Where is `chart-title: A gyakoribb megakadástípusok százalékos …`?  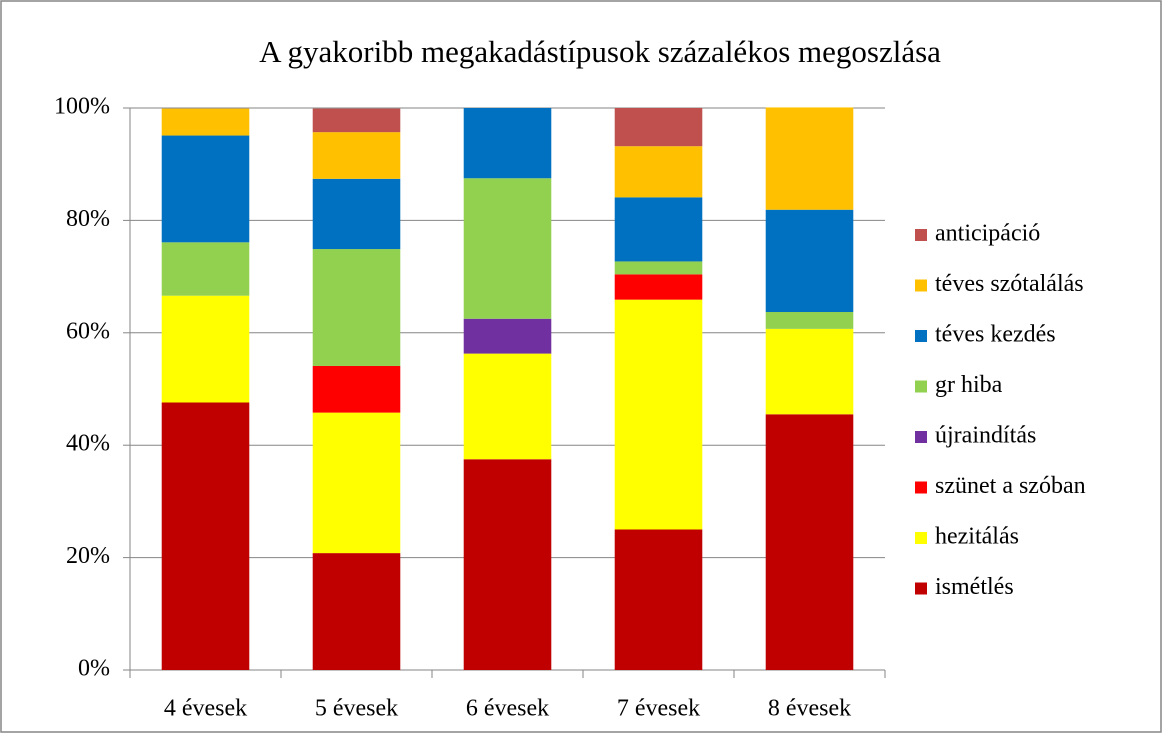 chart-title: A gyakoribb megakadástípusok százalékos … is located at coordinates (600, 51).